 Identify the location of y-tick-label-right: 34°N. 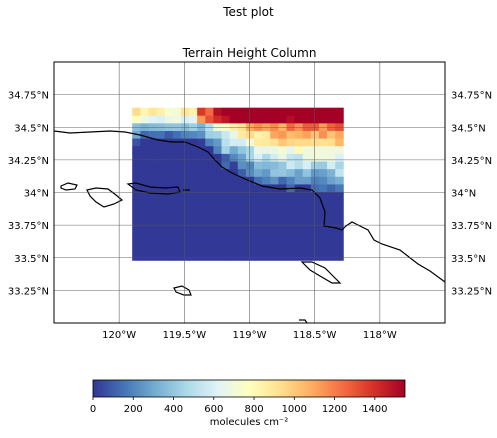
(463, 194).